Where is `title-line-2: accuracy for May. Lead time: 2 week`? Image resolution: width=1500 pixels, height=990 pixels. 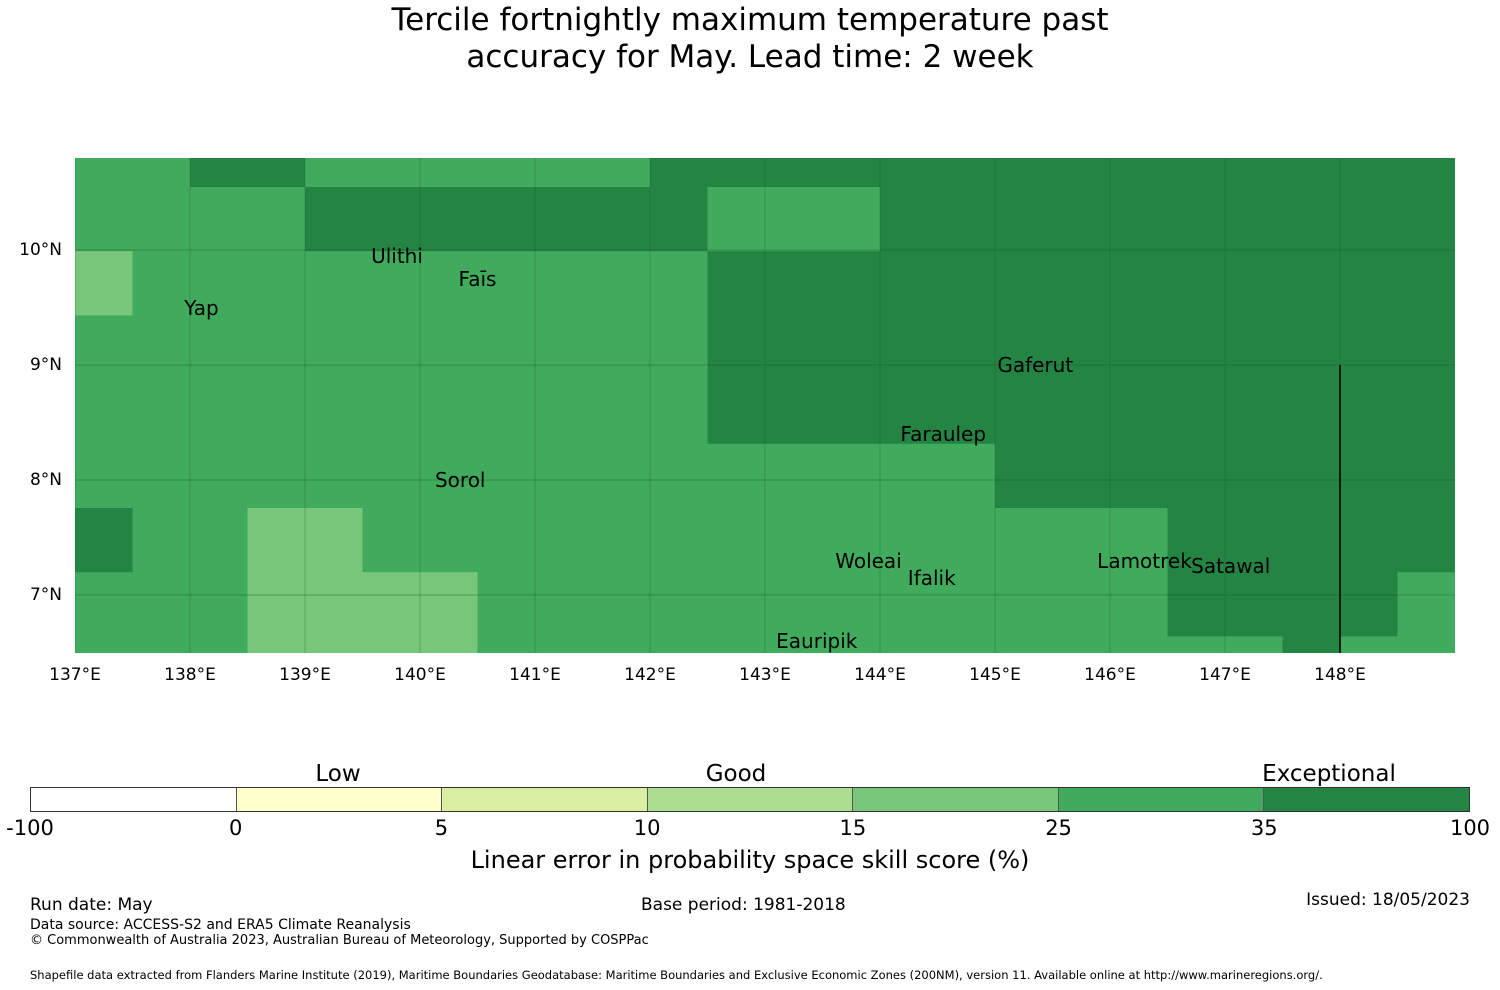 title-line-2: accuracy for May. Lead time: 2 week is located at coordinates (750, 57).